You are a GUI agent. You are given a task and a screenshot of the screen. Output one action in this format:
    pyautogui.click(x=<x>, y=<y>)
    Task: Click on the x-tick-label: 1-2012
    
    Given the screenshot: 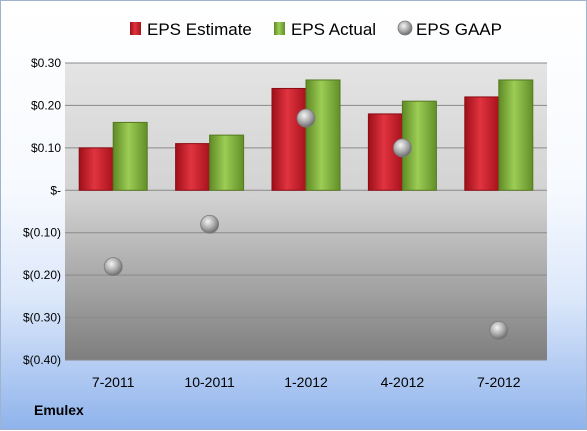 What is the action you would take?
    pyautogui.click(x=306, y=382)
    